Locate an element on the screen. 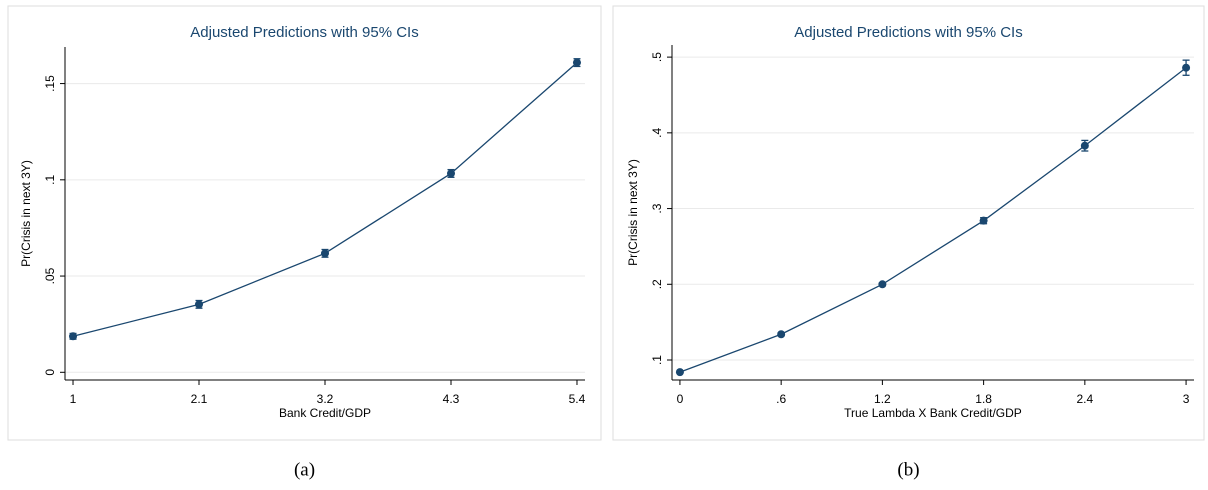 Image resolution: width=1208 pixels, height=490 pixels. y-tick-label: .05 is located at coordinates (50, 275).